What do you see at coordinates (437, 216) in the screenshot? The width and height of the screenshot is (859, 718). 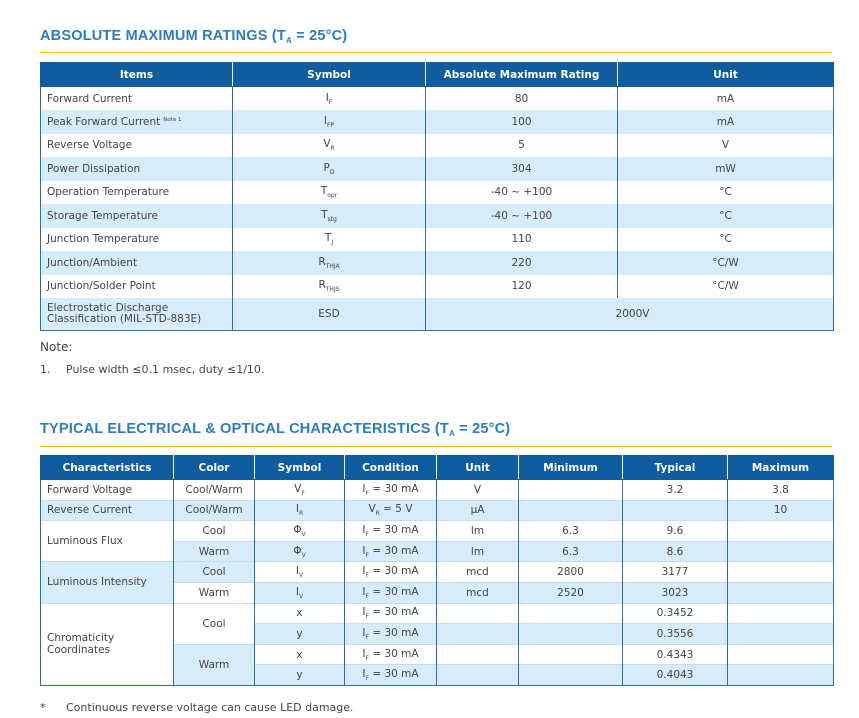 I see `table-row: Storage Temperature Tstg -40 ~ +100 °C` at bounding box center [437, 216].